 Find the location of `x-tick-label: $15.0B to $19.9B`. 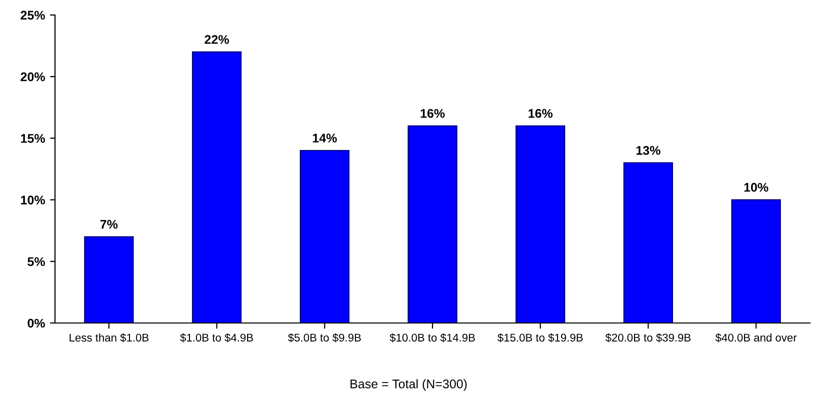

x-tick-label: $15.0B to $19.9B is located at coordinates (540, 337).